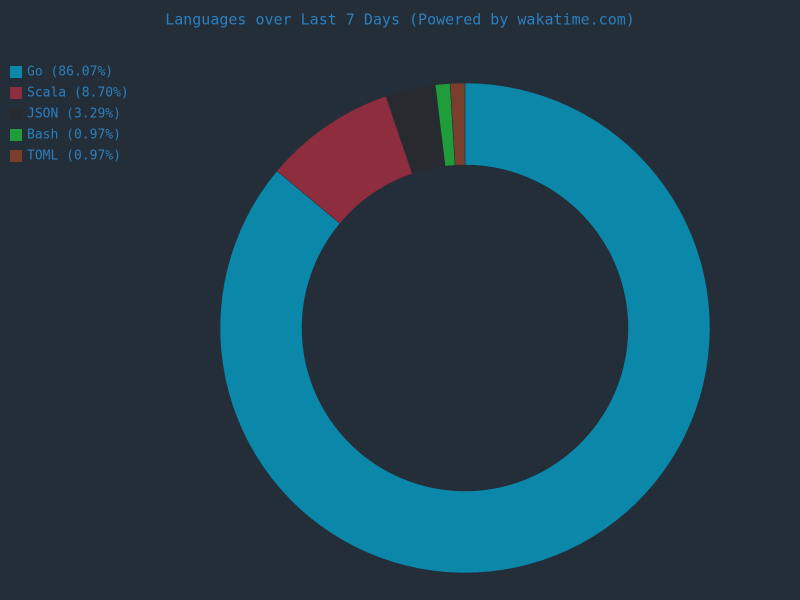 The image size is (800, 600). I want to click on legend-label: Scala (8.70%), so click(78, 93).